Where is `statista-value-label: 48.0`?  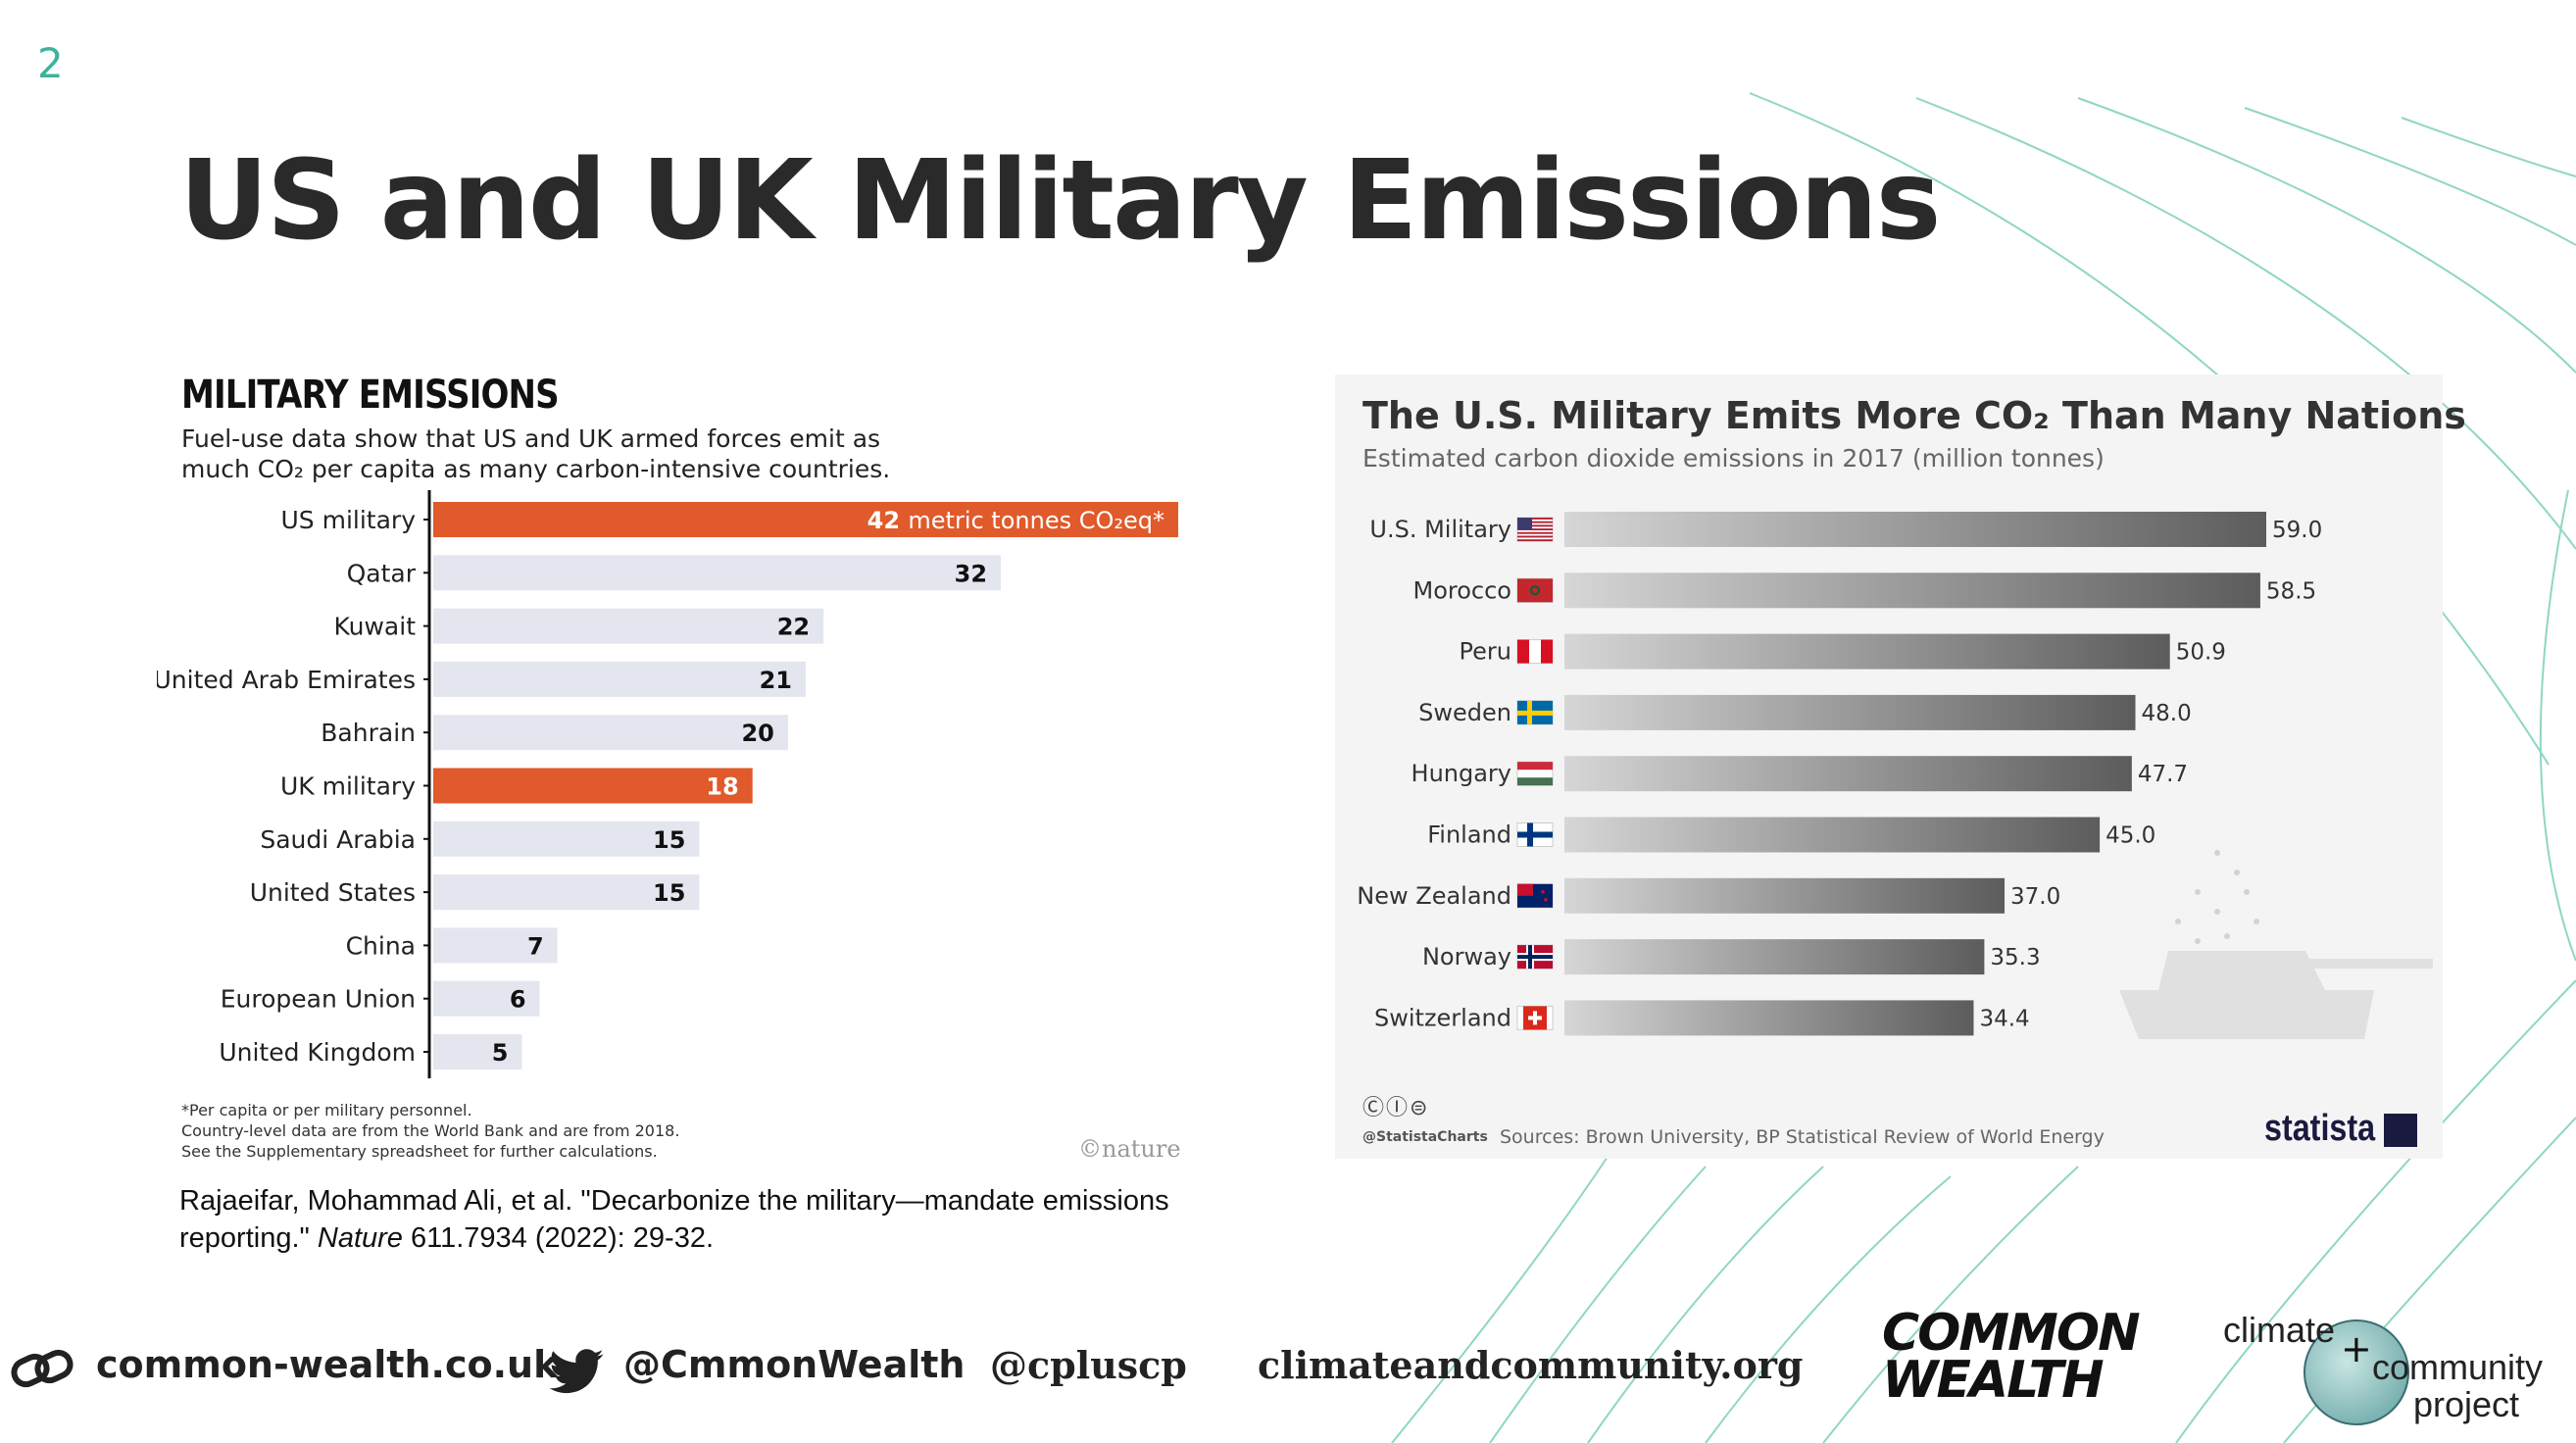 statista-value-label: 48.0 is located at coordinates (2167, 713).